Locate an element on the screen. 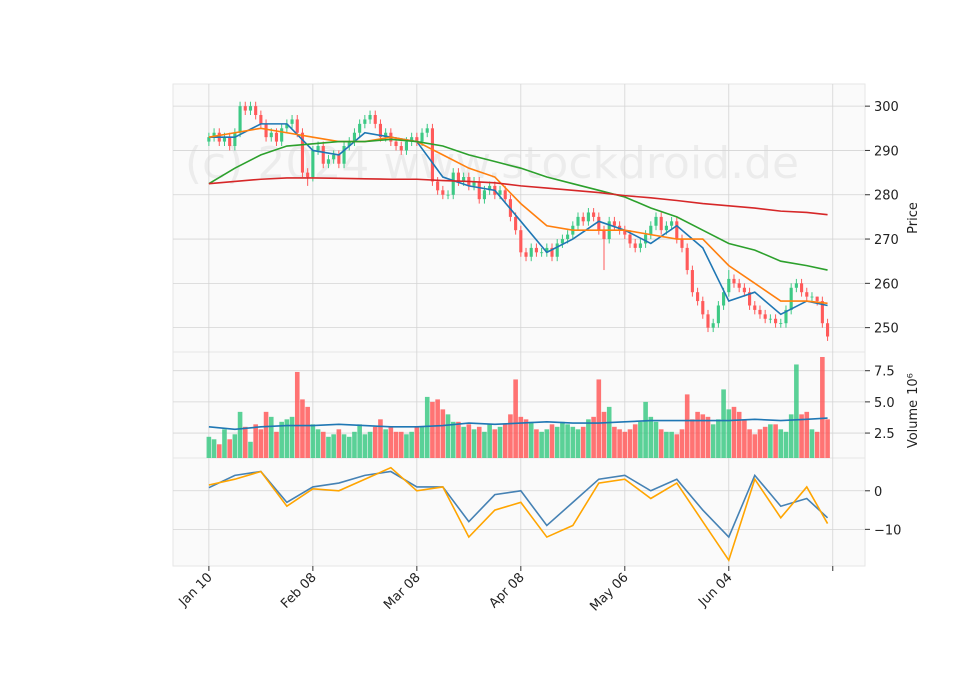 This screenshot has height=690, width=960. y-tick-label: 5.0 is located at coordinates (884, 403).